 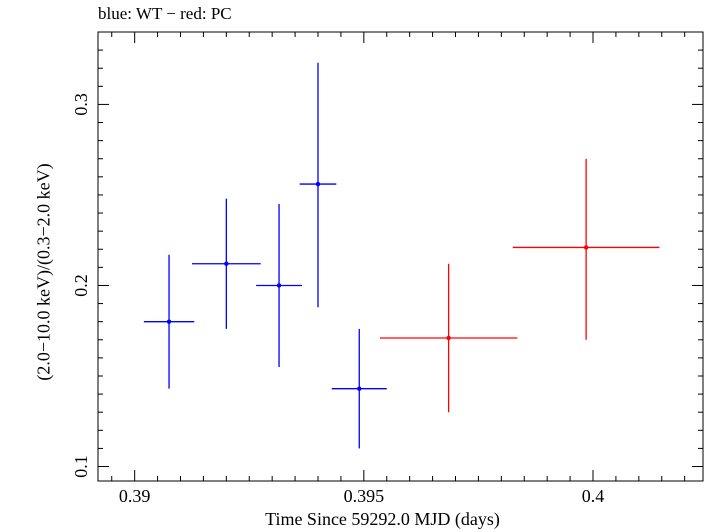 What do you see at coordinates (81, 285) in the screenshot?
I see `y-tick-label: 0.2` at bounding box center [81, 285].